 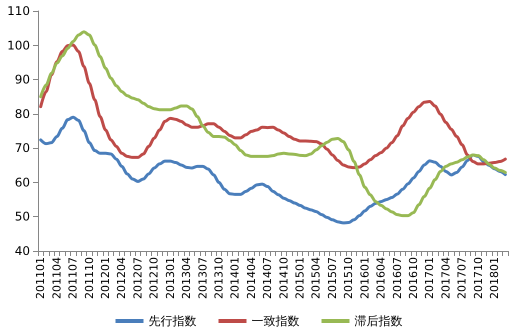 What do you see at coordinates (22, 79) in the screenshot?
I see `y-tick-label: 90` at bounding box center [22, 79].